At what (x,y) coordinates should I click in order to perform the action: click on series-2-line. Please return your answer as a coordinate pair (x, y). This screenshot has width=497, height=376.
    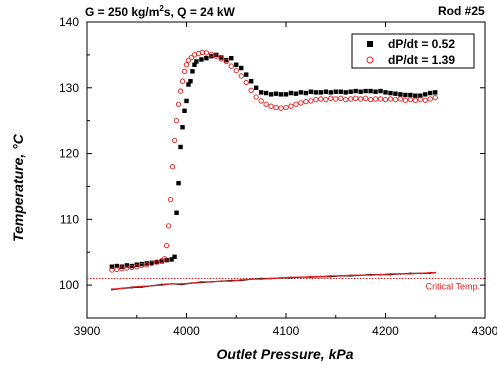
    Looking at the image, I should click on (273, 281).